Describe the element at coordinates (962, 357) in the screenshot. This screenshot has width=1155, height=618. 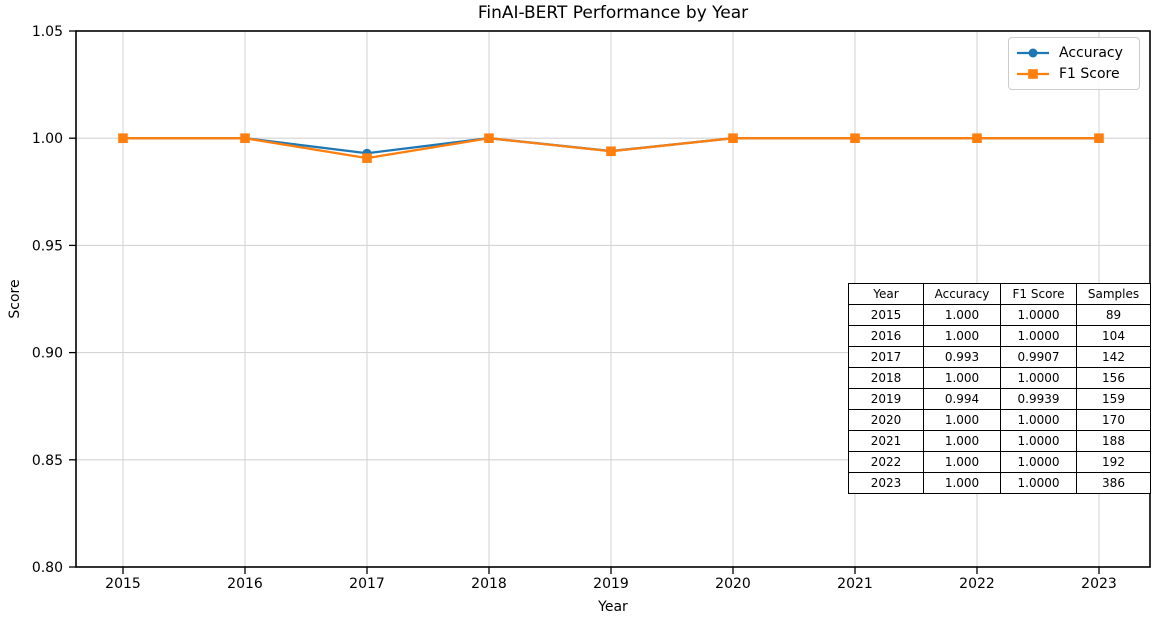
I see `table-cell: 0.993` at that location.